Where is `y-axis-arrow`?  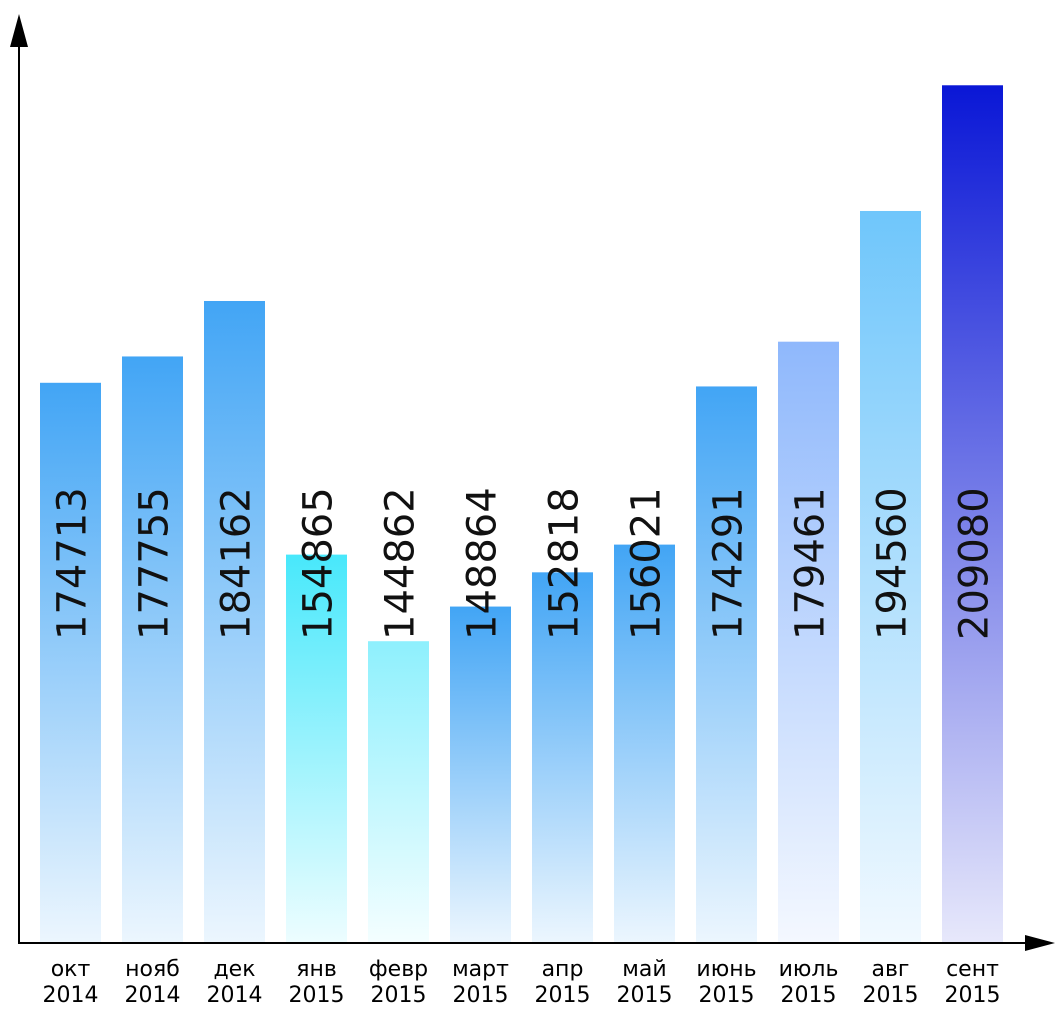 y-axis-arrow is located at coordinates (19, 30).